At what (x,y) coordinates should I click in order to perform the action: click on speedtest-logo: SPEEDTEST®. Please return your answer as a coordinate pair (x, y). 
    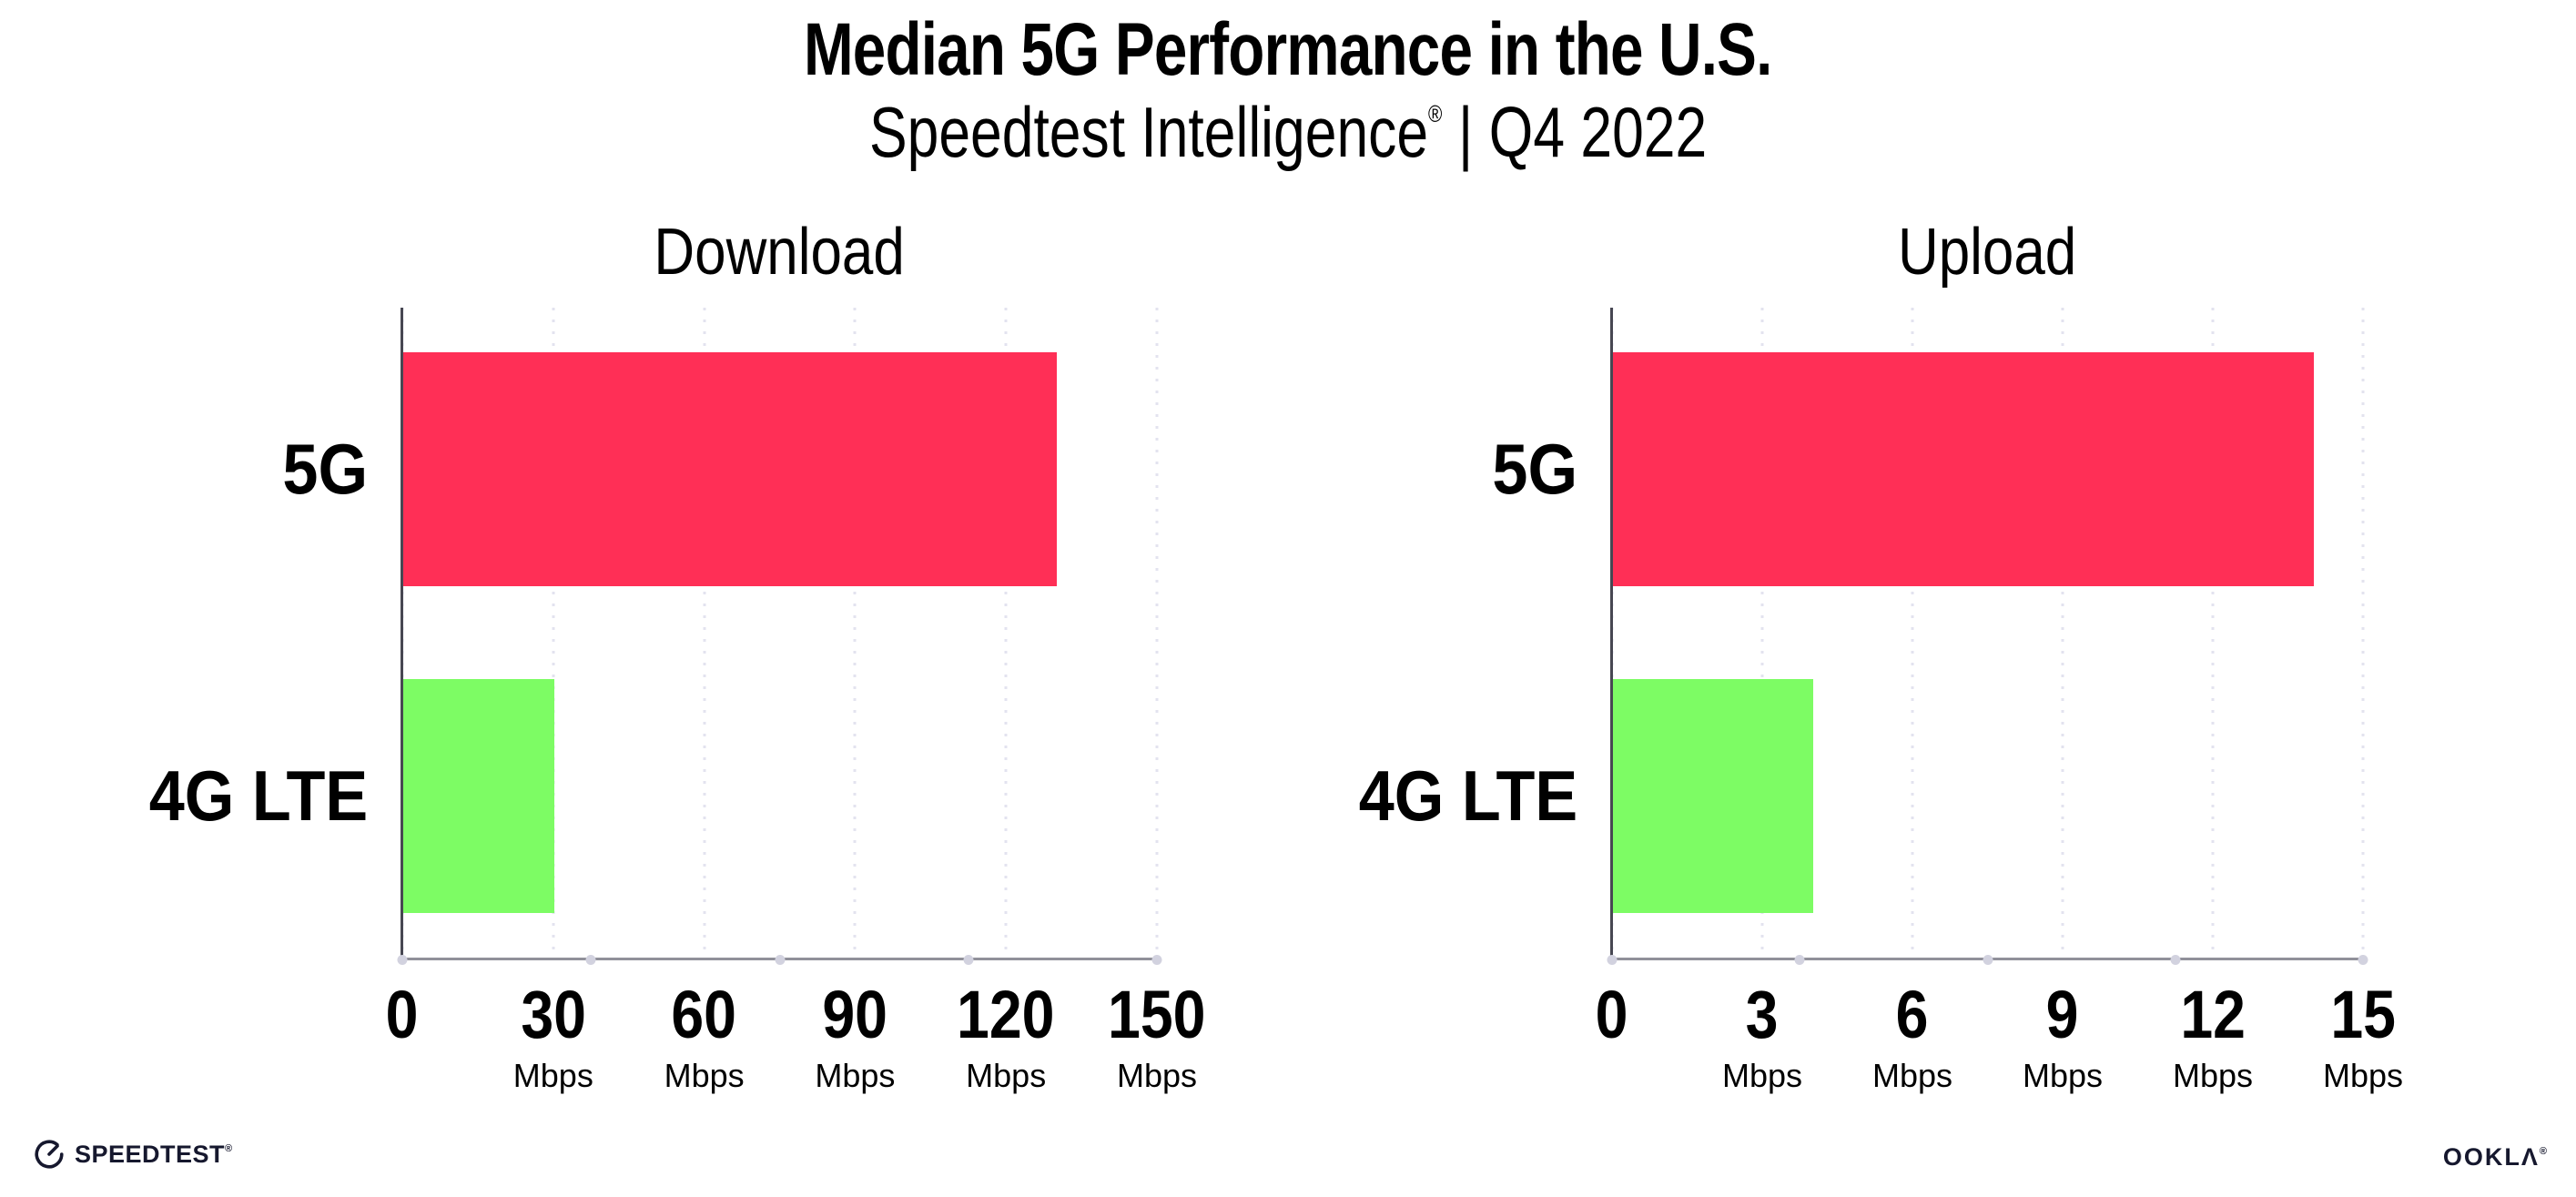
    Looking at the image, I should click on (133, 1154).